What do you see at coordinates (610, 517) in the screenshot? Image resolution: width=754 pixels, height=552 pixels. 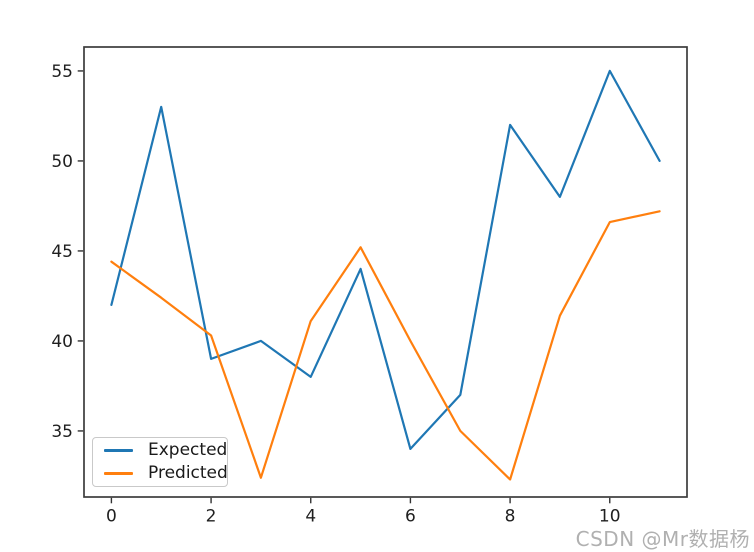 I see `x-tick-label: 10` at bounding box center [610, 517].